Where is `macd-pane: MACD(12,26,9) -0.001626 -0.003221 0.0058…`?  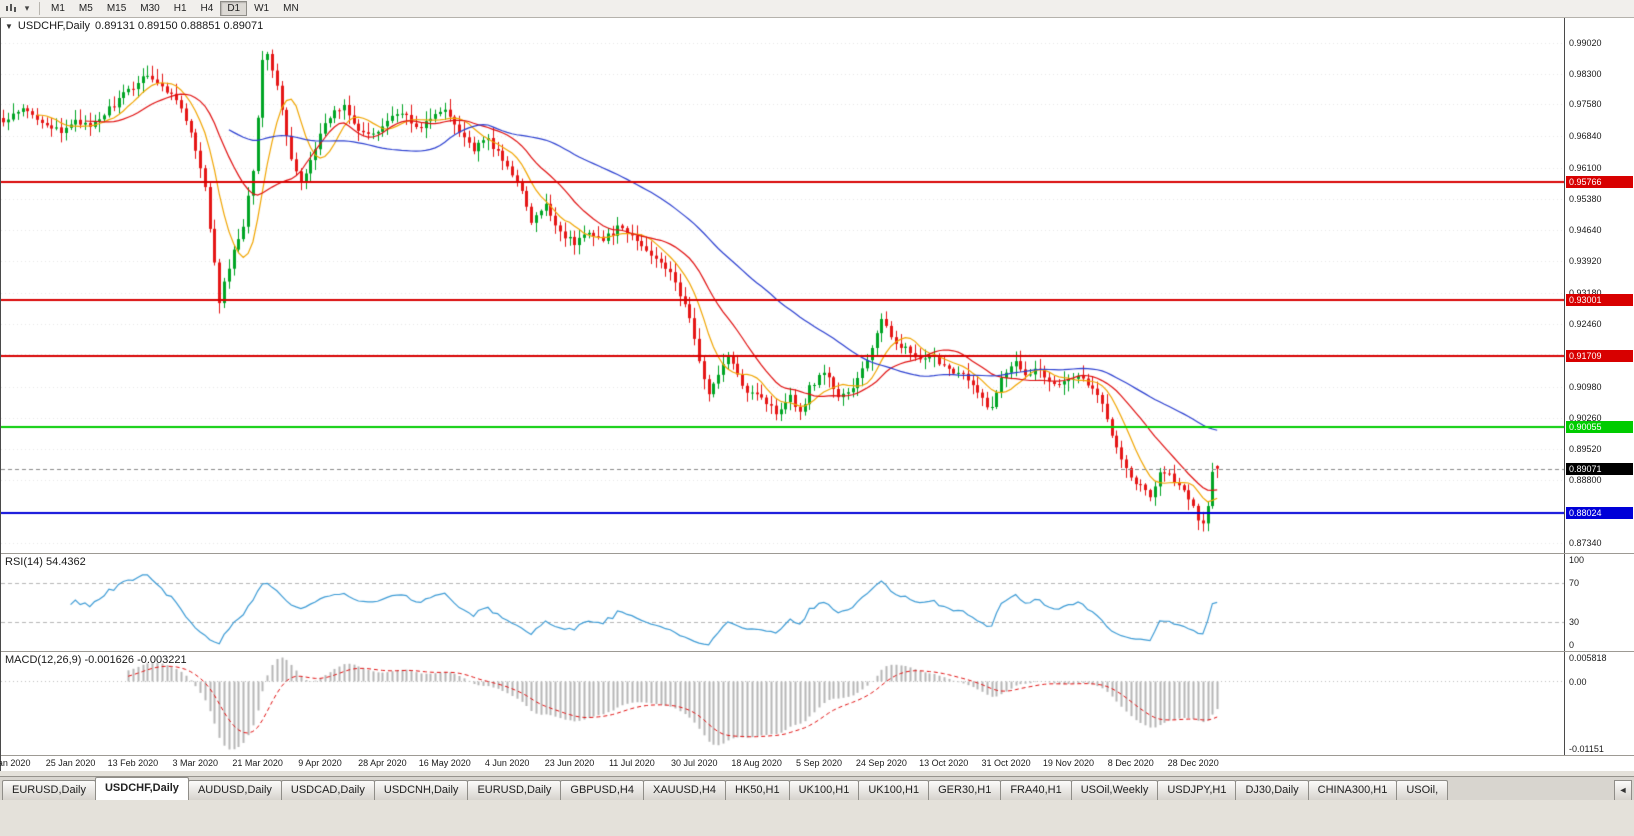 macd-pane: MACD(12,26,9) -0.001626 -0.003221 0.0058… is located at coordinates (817, 704).